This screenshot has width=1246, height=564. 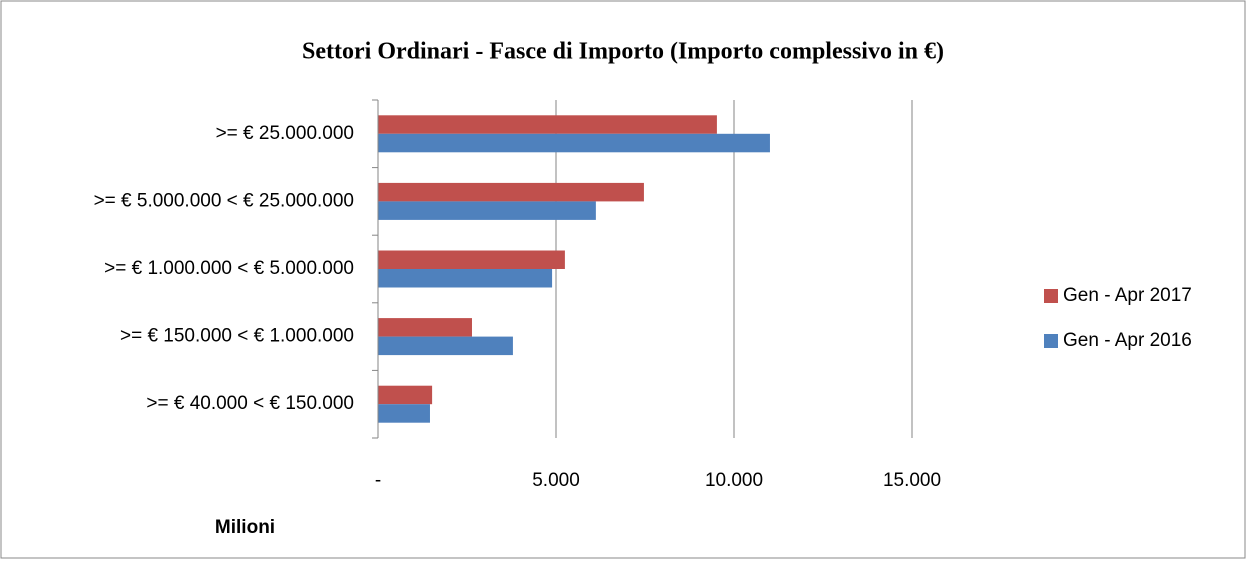 What do you see at coordinates (237, 336) in the screenshot?
I see `y-tick-label: >= € 150.000 < € 1.000.000` at bounding box center [237, 336].